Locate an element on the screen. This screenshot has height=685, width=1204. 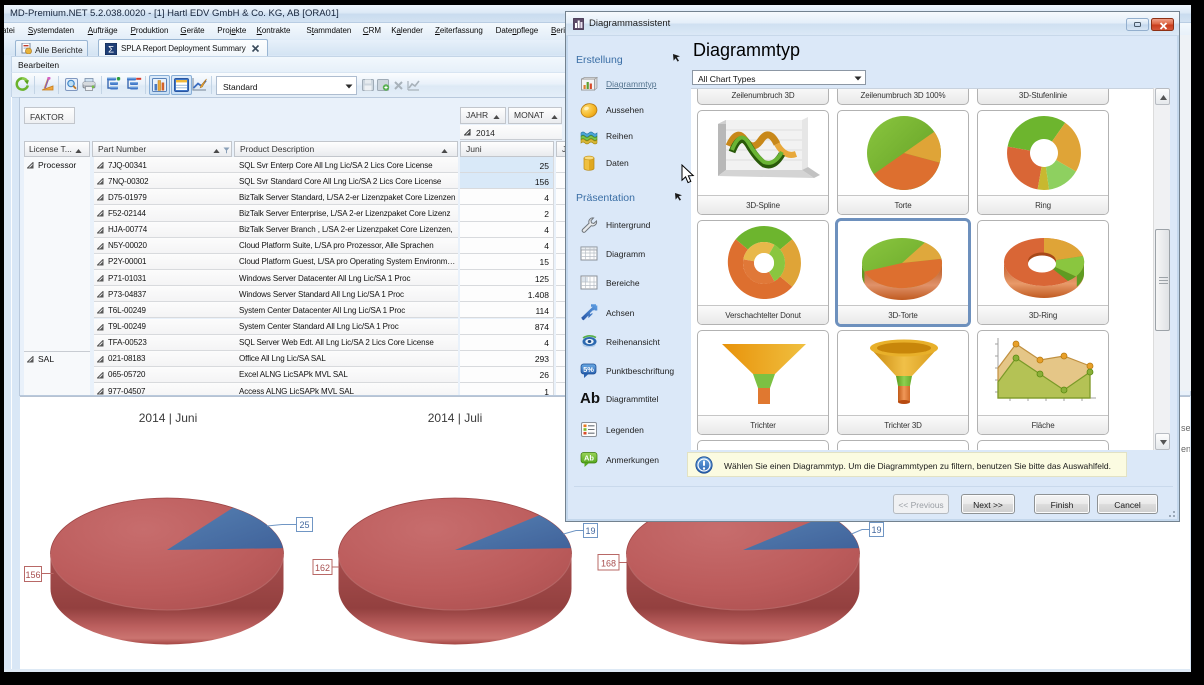
svg-text: Ab is located at coordinates (589, 458).